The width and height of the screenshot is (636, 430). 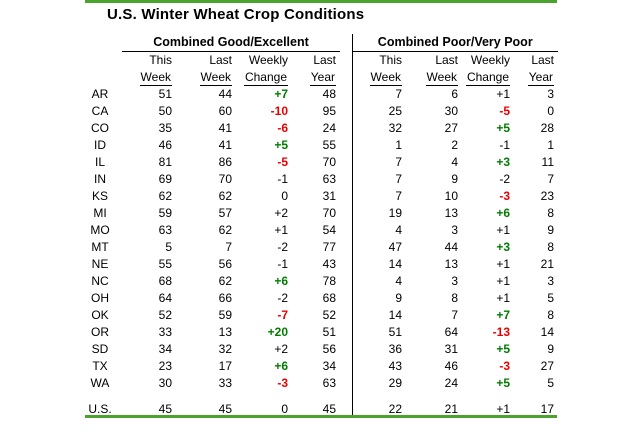 What do you see at coordinates (504, 144) in the screenshot?
I see `poor_very_poor-weekly_change-cell: -1` at bounding box center [504, 144].